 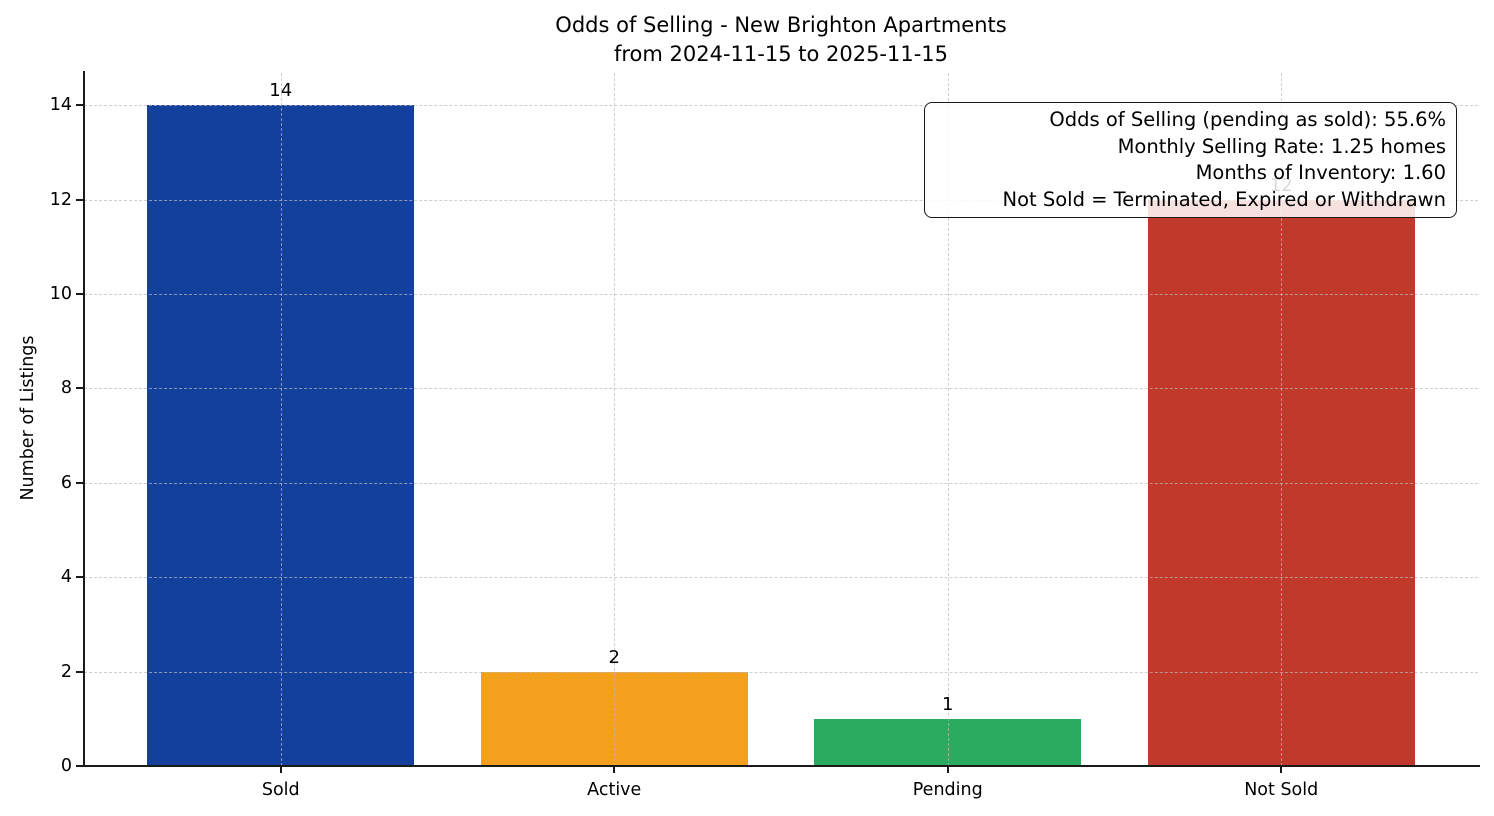 What do you see at coordinates (280, 790) in the screenshot?
I see `x-tick-label-sold: Sold` at bounding box center [280, 790].